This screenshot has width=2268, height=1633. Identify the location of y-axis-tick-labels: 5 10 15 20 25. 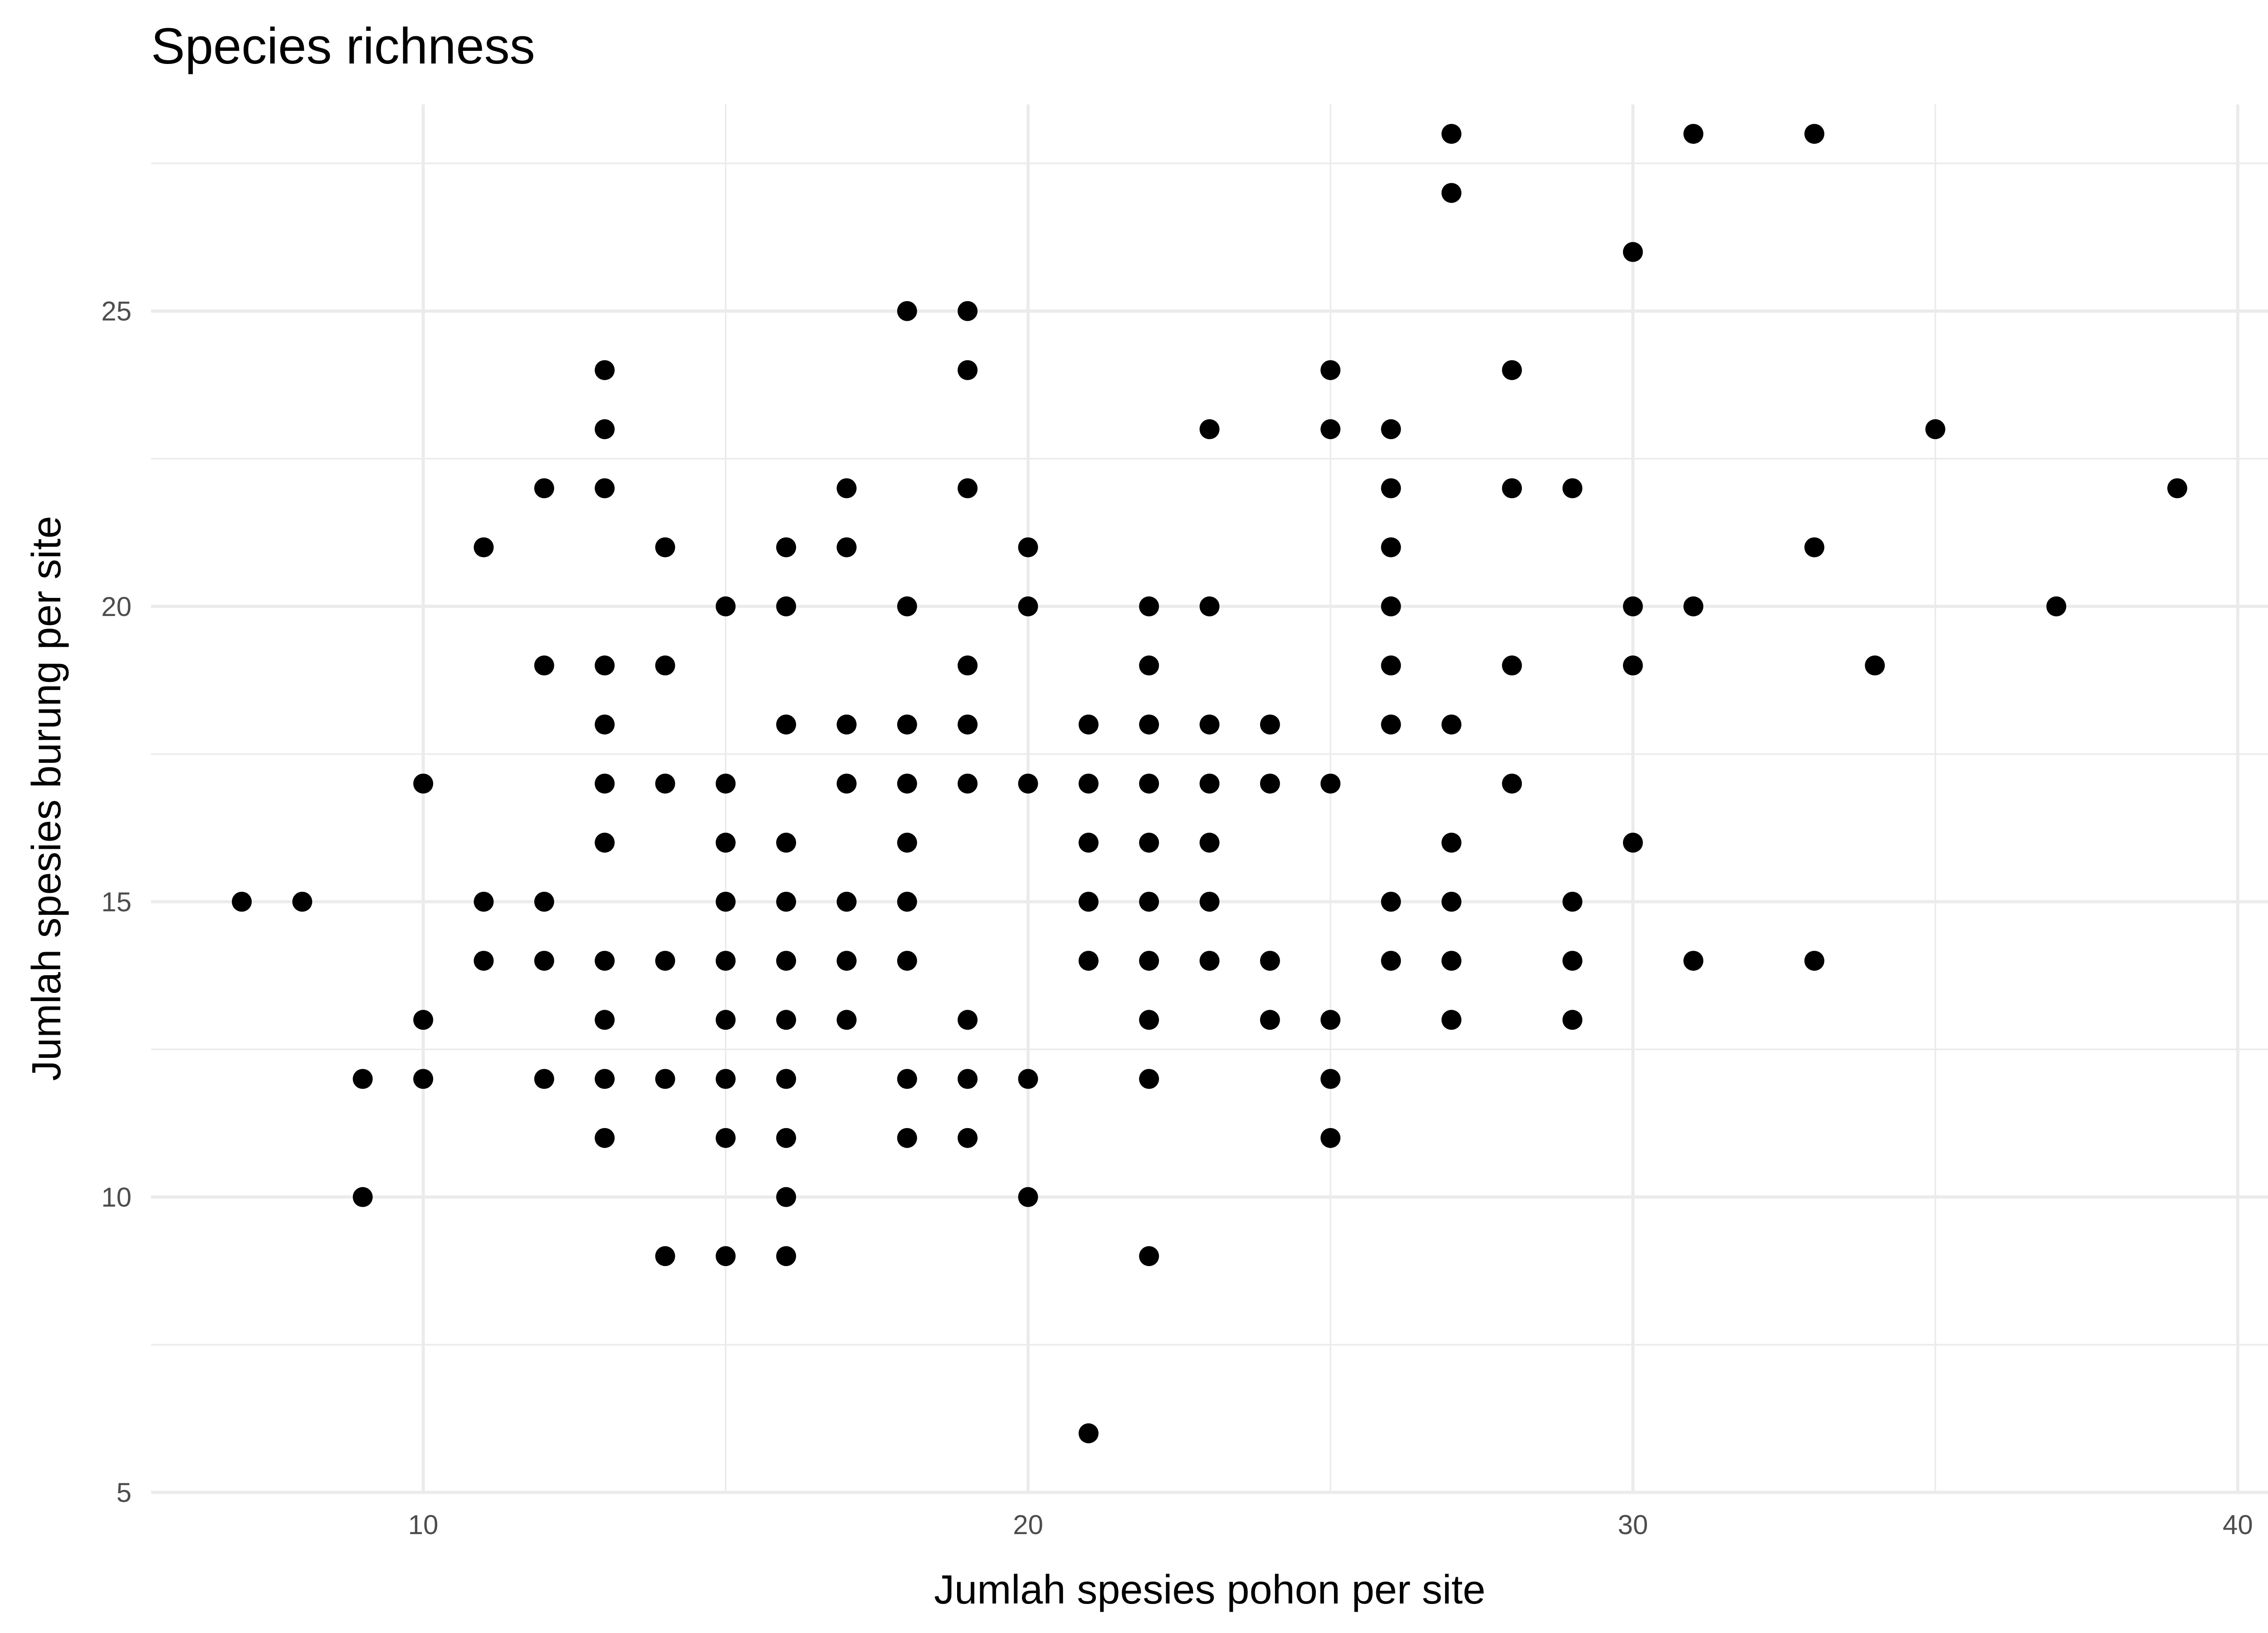
(116, 902).